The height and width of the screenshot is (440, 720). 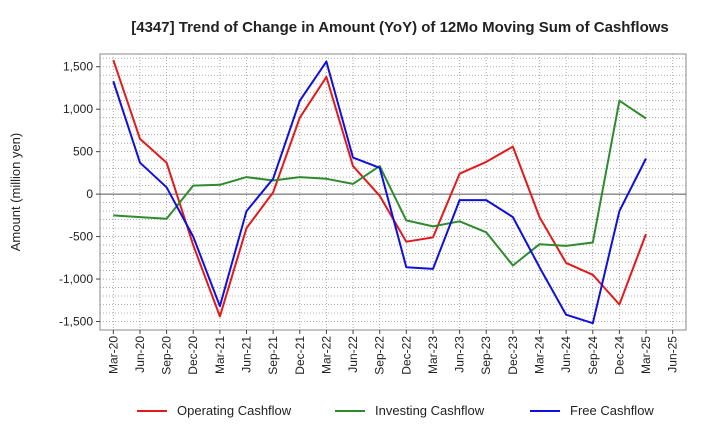 I want to click on y-tick-label: 0, so click(x=89, y=194).